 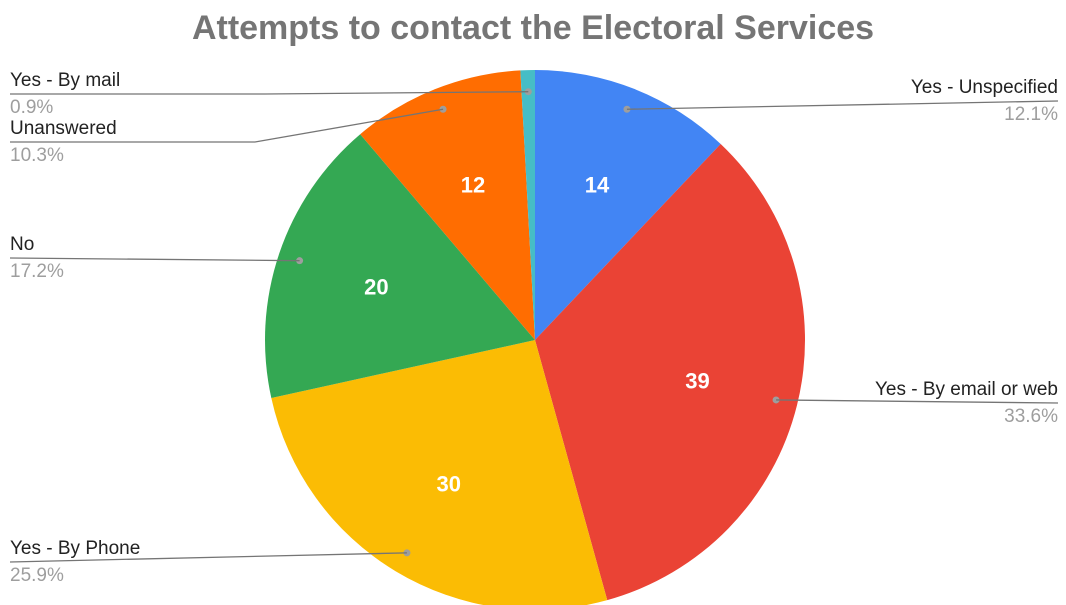 I want to click on slice-percent-unanswered: 10.3%, so click(x=37, y=155).